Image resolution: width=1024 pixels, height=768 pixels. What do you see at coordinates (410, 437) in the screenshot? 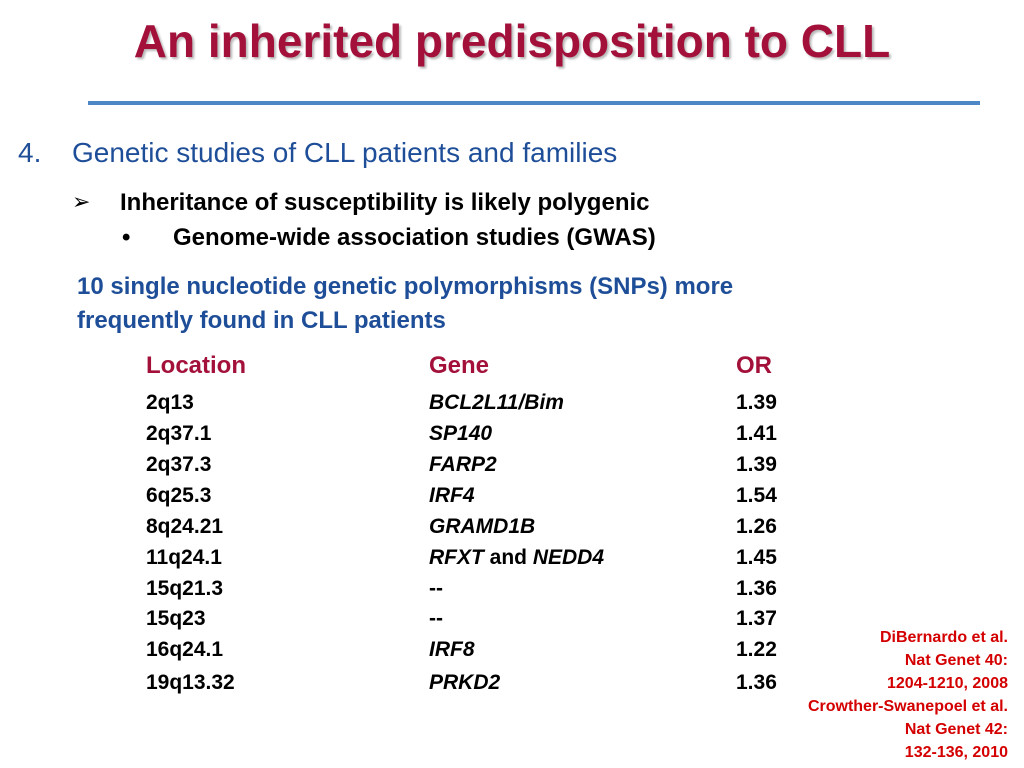
I see `table-row: 2q37.1 SP140 1.41` at bounding box center [410, 437].